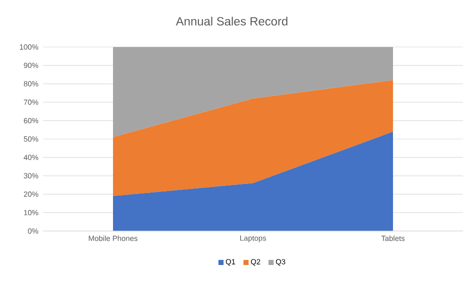 The height and width of the screenshot is (284, 475). I want to click on chart-title: Annual Sales Record, so click(232, 21).